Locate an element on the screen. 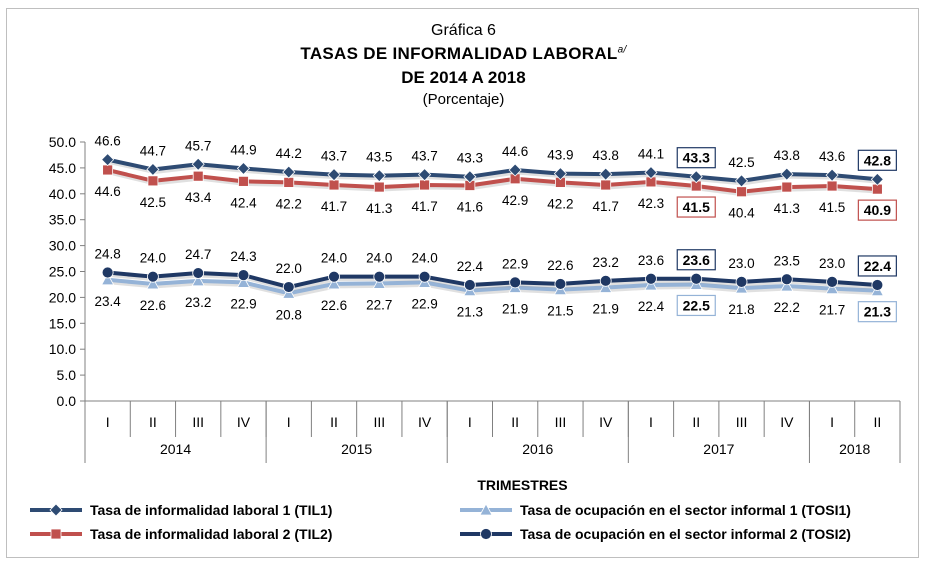 This screenshot has height=562, width=927. data-label: 41.5 is located at coordinates (696, 207).